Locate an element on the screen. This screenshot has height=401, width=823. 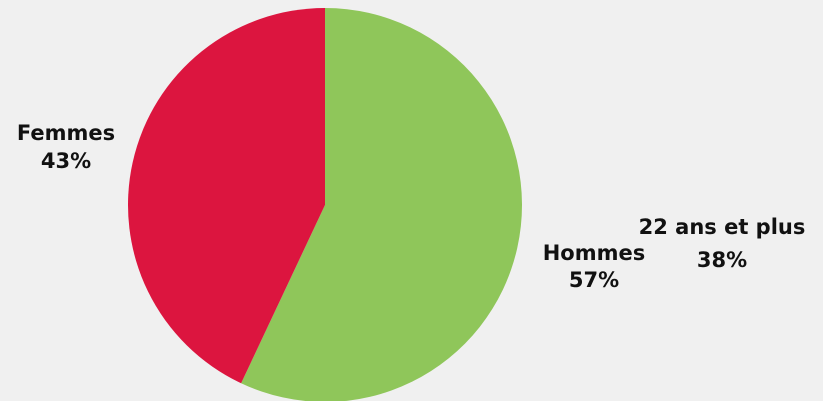
slice-value-hommes: 57% is located at coordinates (594, 280).